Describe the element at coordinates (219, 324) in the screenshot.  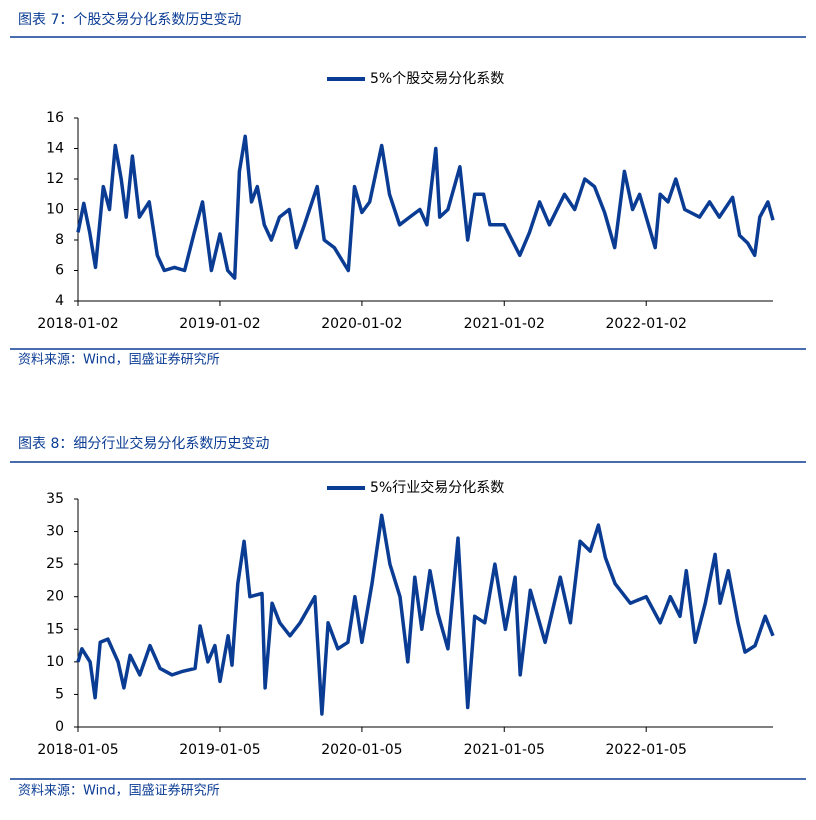
I see `x-tick-label: 2019-01-02` at that location.